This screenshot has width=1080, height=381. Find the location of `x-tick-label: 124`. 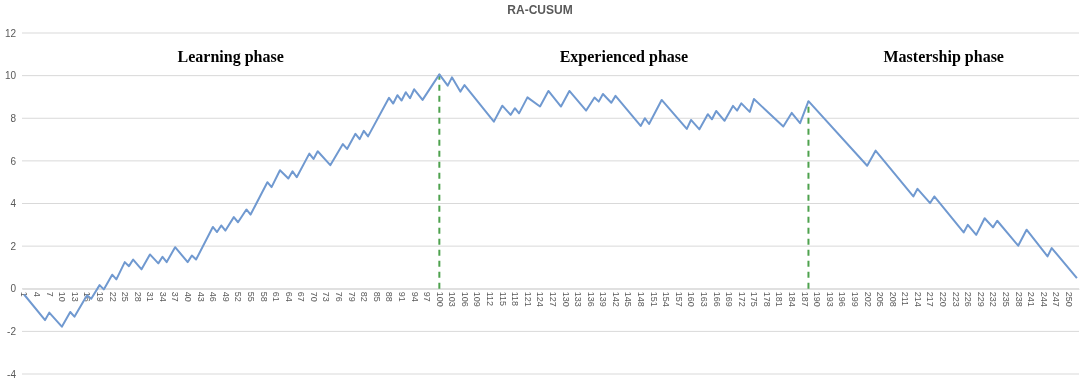

x-tick-label: 124 is located at coordinates (540, 299).